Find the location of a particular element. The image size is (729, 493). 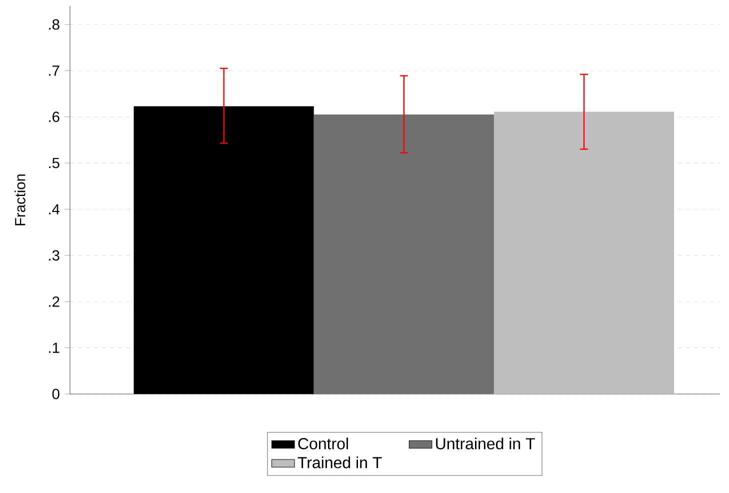

y-tick-label: .8 is located at coordinates (54, 24).